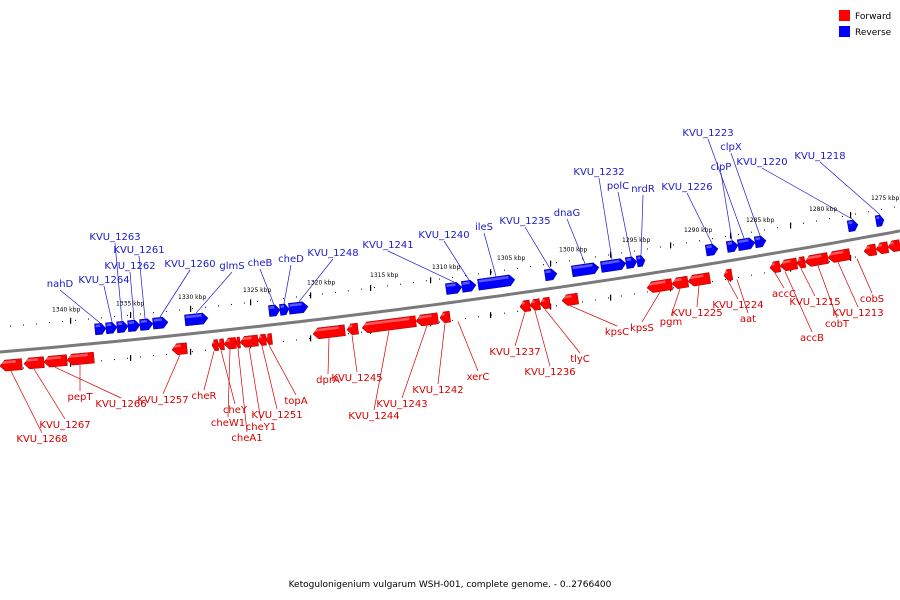  Describe the element at coordinates (284, 309) in the screenshot. I see `gene-cheD` at that location.